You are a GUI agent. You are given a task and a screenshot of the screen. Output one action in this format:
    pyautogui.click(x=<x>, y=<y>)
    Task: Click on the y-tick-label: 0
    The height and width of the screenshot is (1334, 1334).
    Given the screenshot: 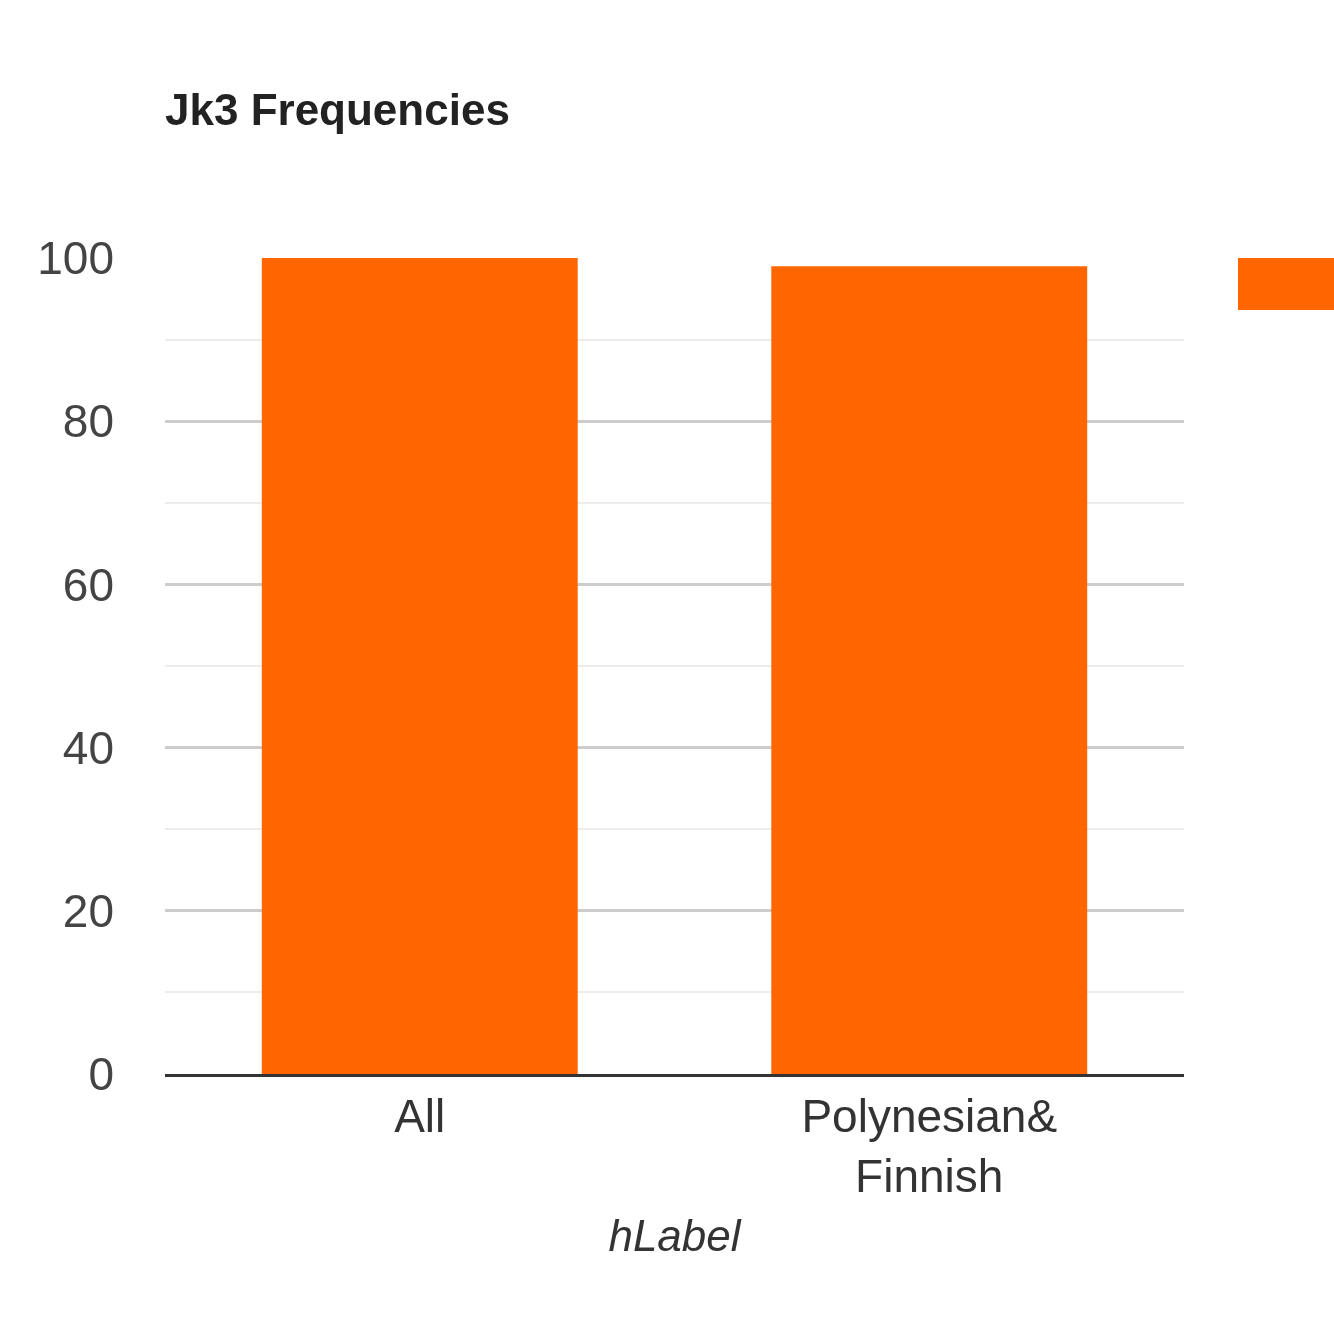 What is the action you would take?
    pyautogui.click(x=101, y=1074)
    